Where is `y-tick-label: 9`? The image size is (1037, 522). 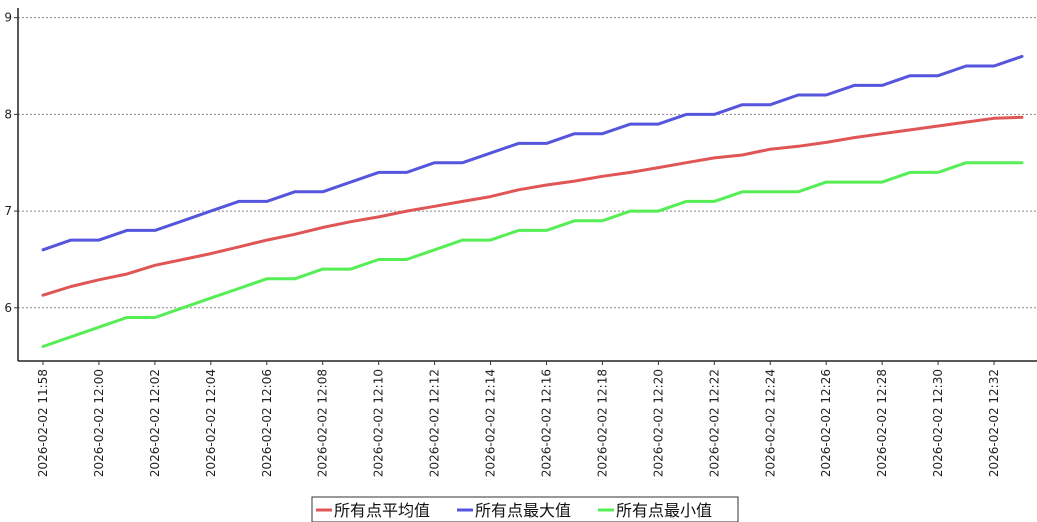
y-tick-label: 9 is located at coordinates (8, 18).